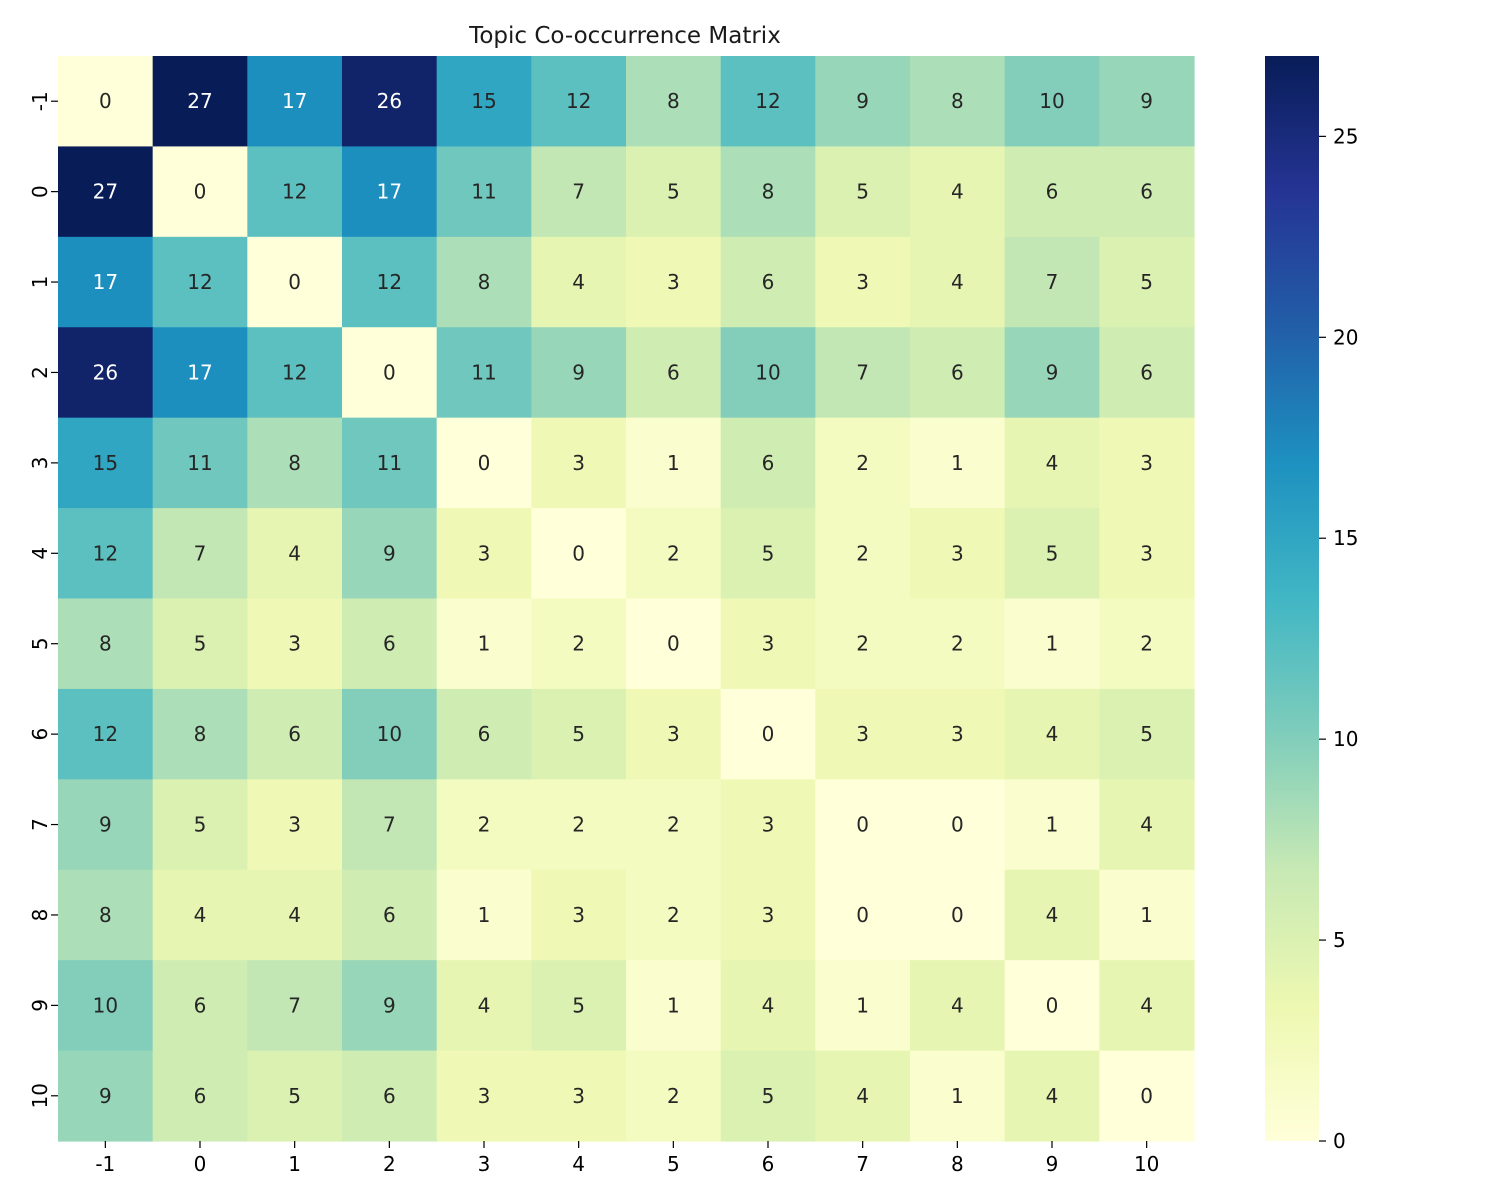  What do you see at coordinates (1146, 192) in the screenshot?
I see `cell-value-label: 6` at bounding box center [1146, 192].